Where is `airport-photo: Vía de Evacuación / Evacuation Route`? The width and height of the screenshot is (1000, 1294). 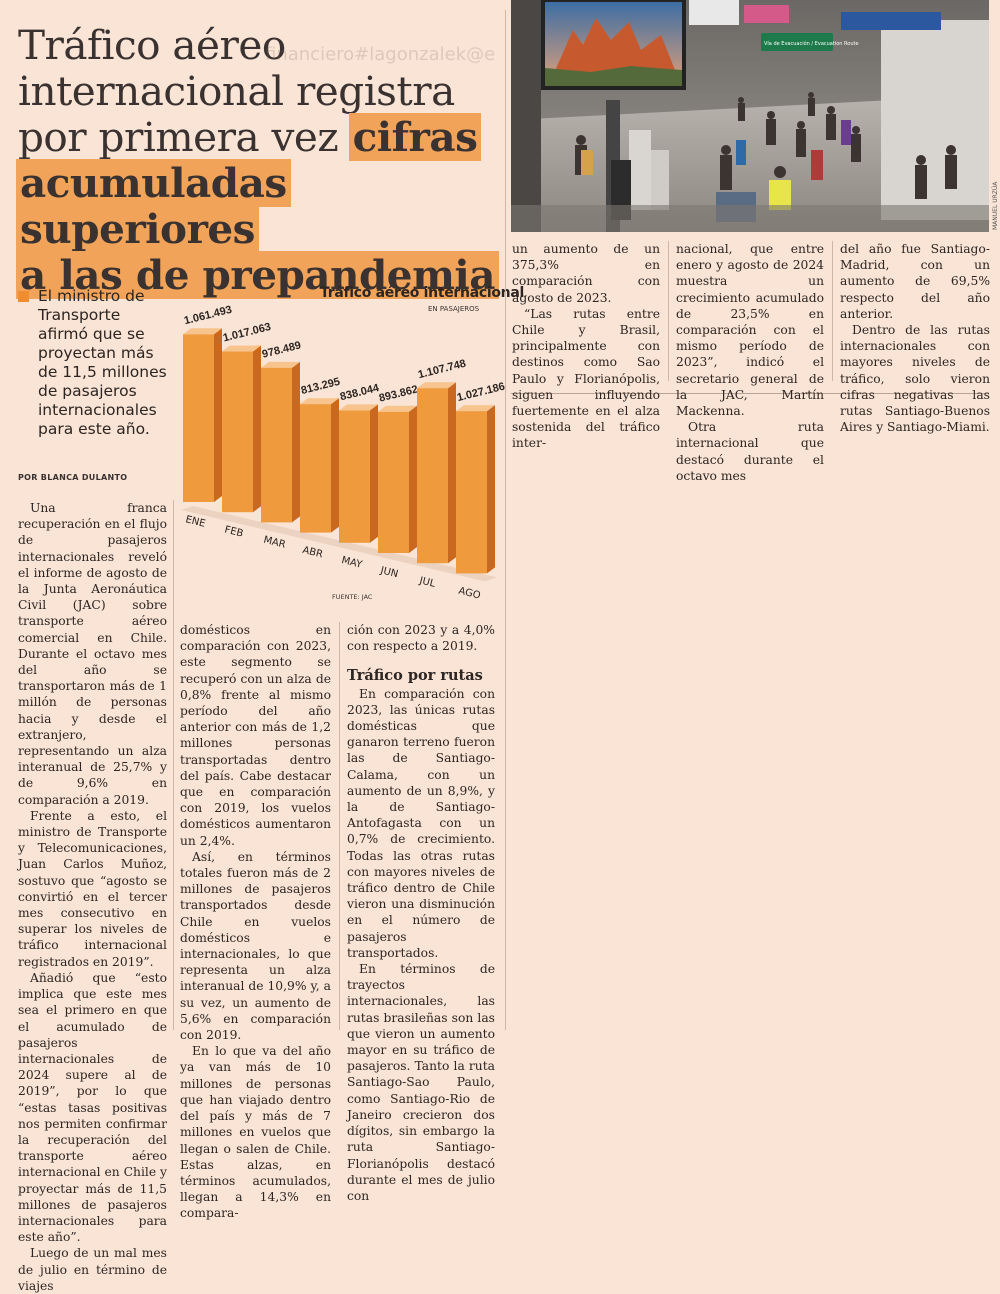
airport-photo: Vía de Evacuación / Evacuation Route is located at coordinates (750, 116).